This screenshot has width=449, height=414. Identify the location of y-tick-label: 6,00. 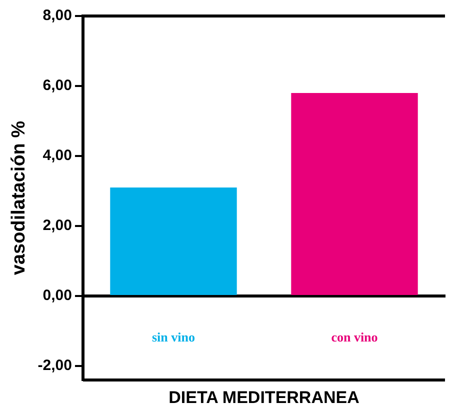
(57, 85).